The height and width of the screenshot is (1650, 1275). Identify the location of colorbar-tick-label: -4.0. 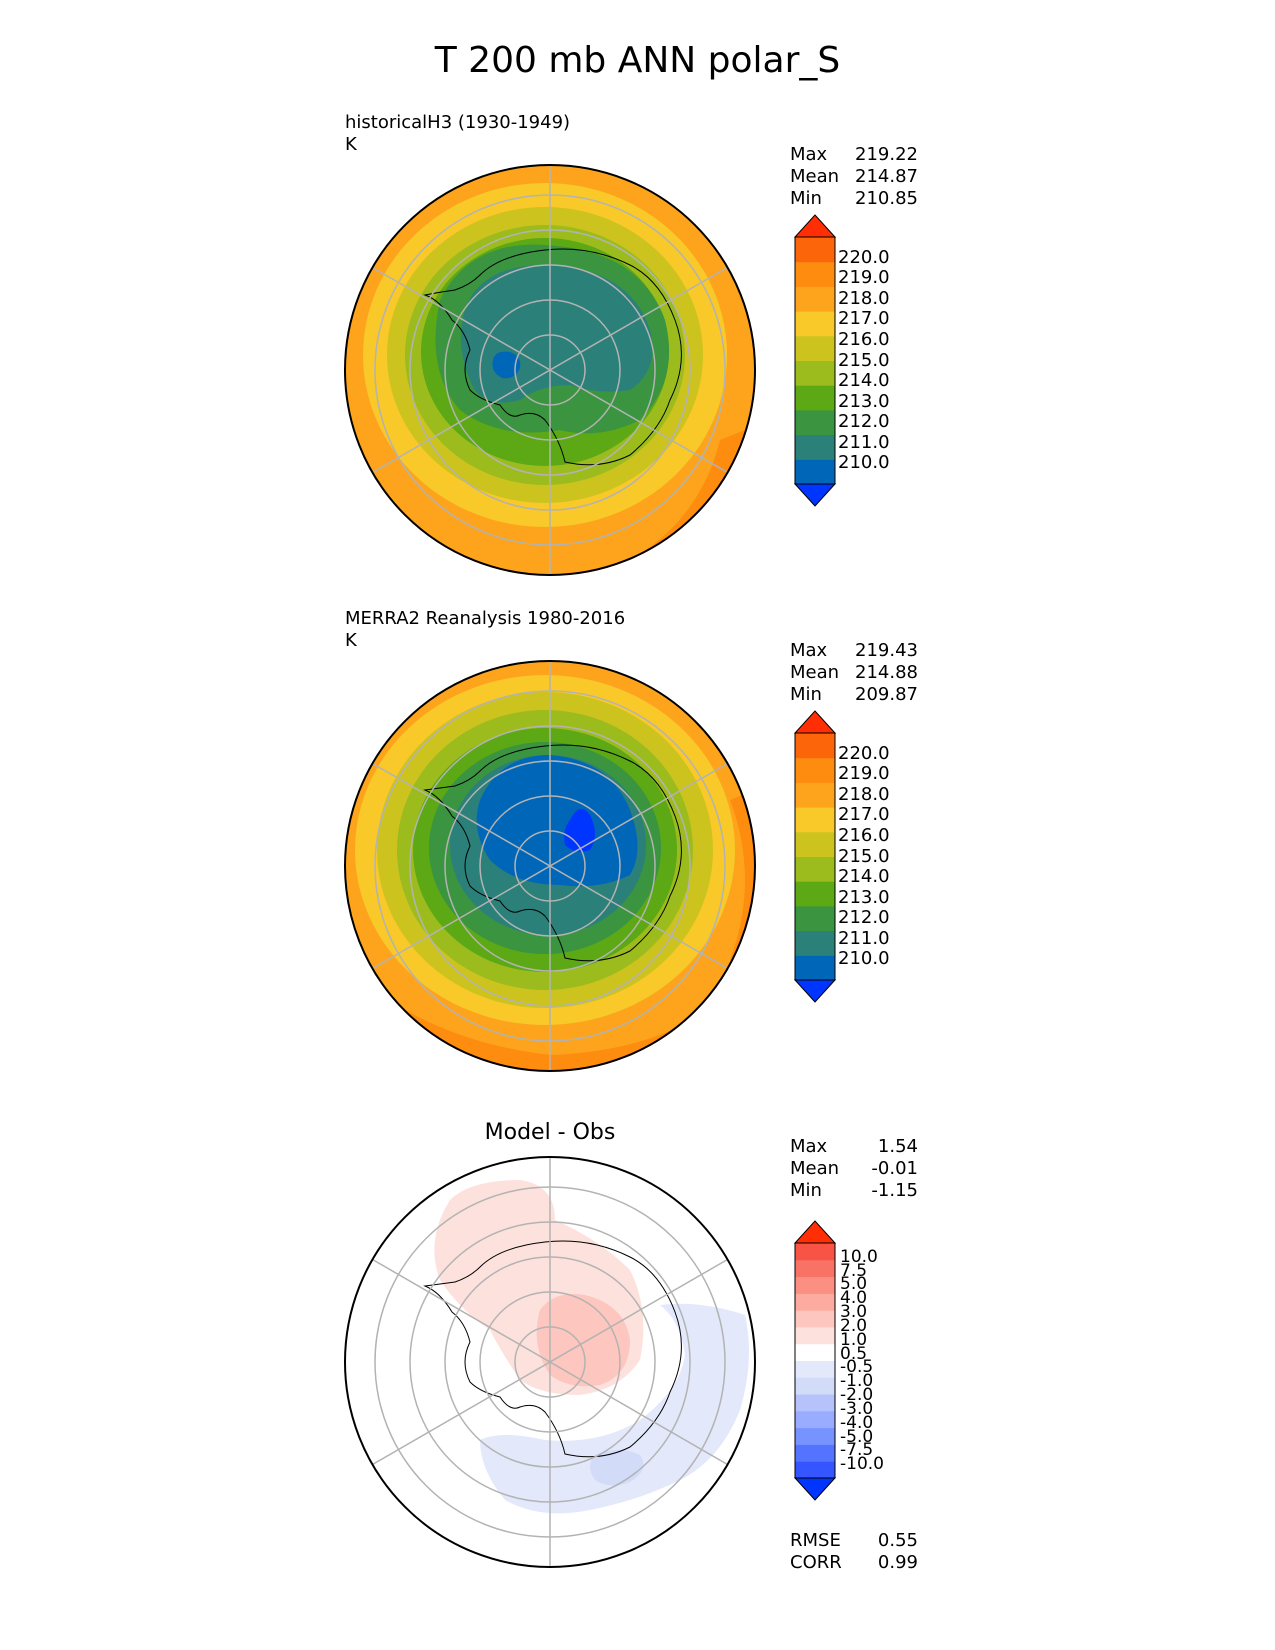
(857, 1422).